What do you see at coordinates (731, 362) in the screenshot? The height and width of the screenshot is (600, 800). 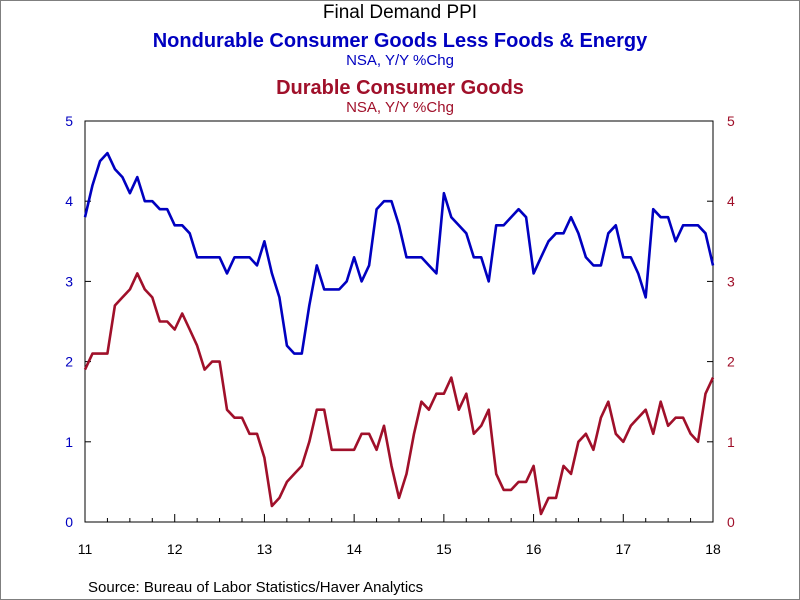 I see `y-tick-label-right: 2` at bounding box center [731, 362].